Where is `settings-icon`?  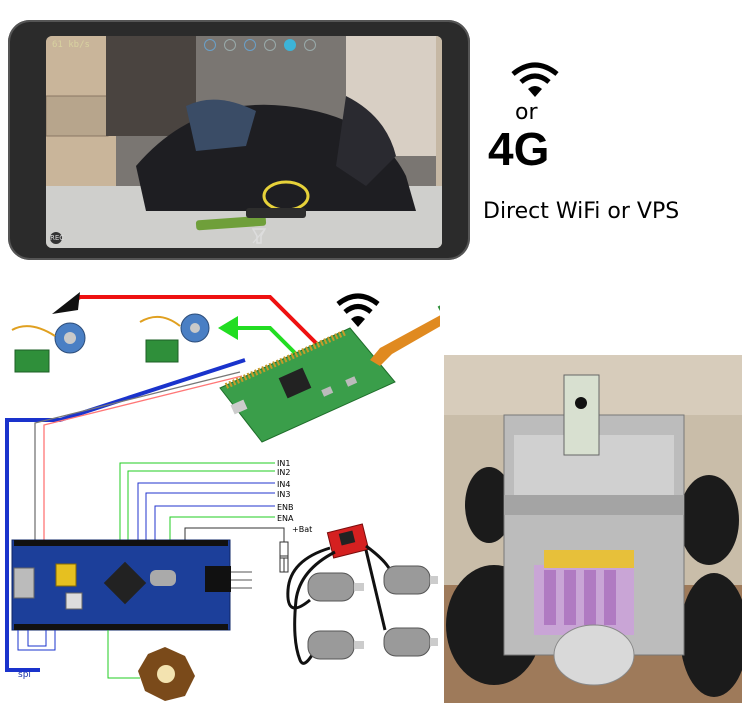 settings-icon is located at coordinates (310, 45).